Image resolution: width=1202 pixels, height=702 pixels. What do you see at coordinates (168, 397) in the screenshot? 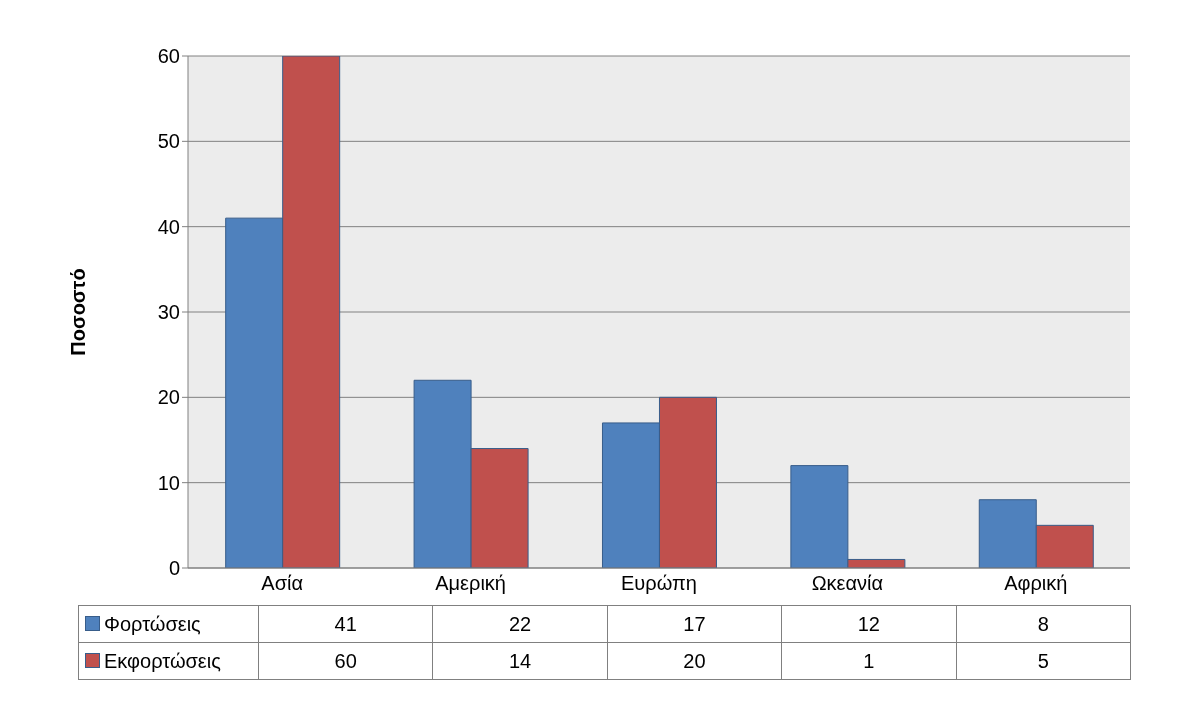
I see `y-tick-label: 20` at bounding box center [168, 397].